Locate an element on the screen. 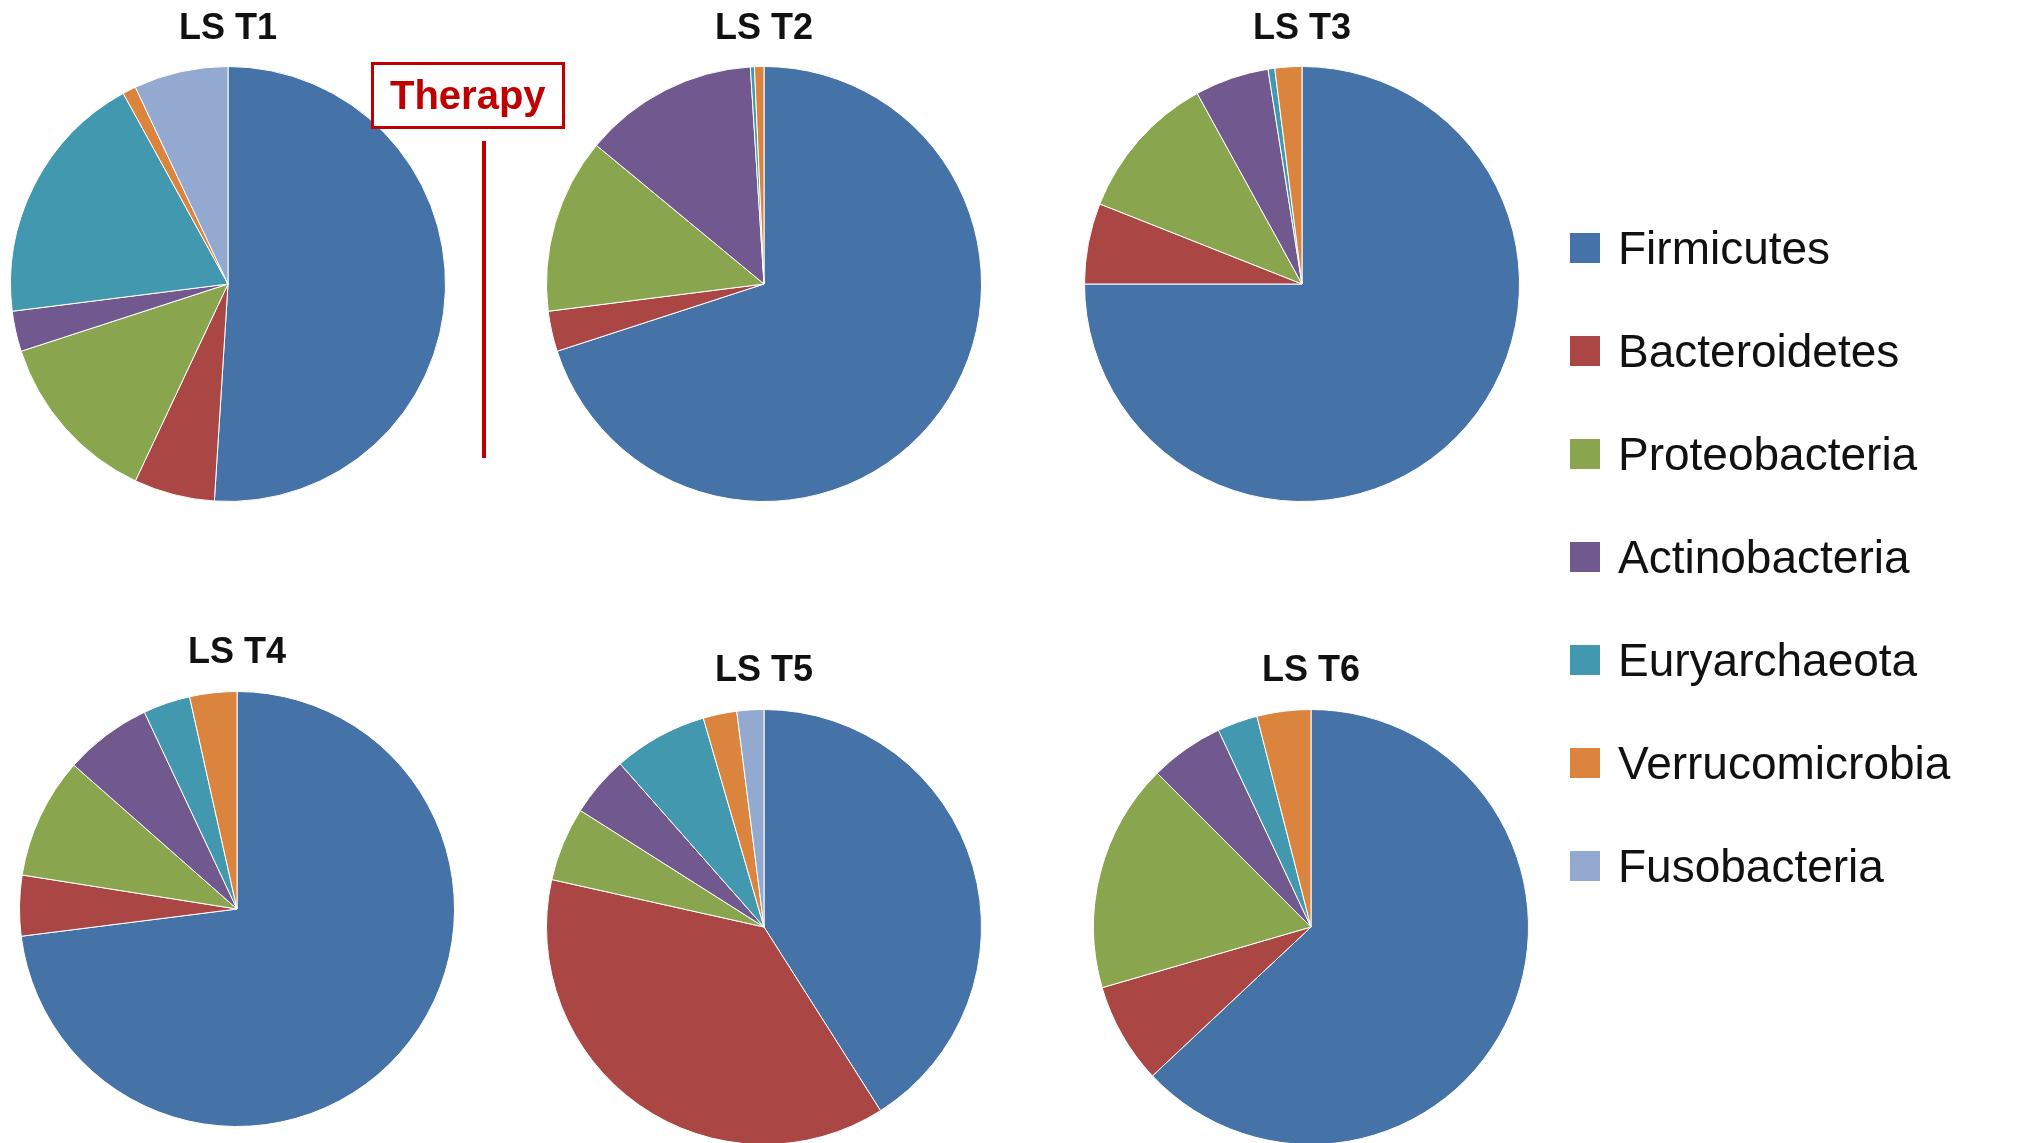 The height and width of the screenshot is (1143, 2041). chart-title: LS T6 is located at coordinates (1311, 669).